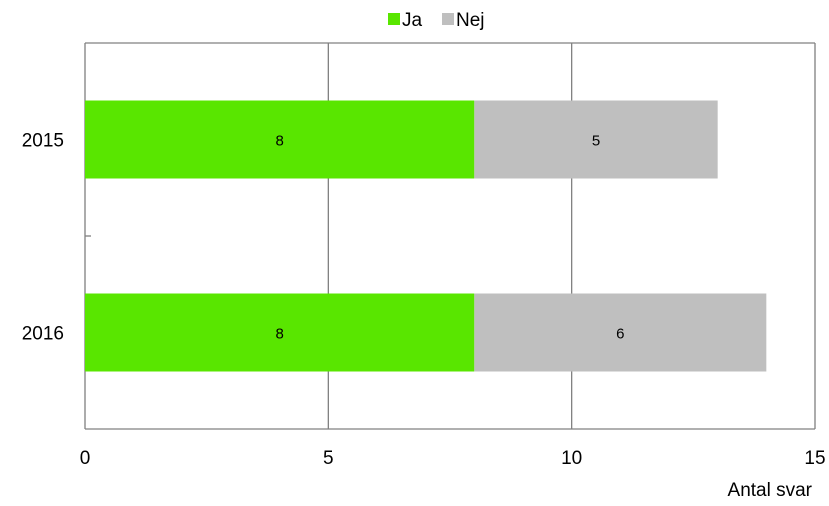  Describe the element at coordinates (571, 458) in the screenshot. I see `x-tick-label-10: 10` at that location.